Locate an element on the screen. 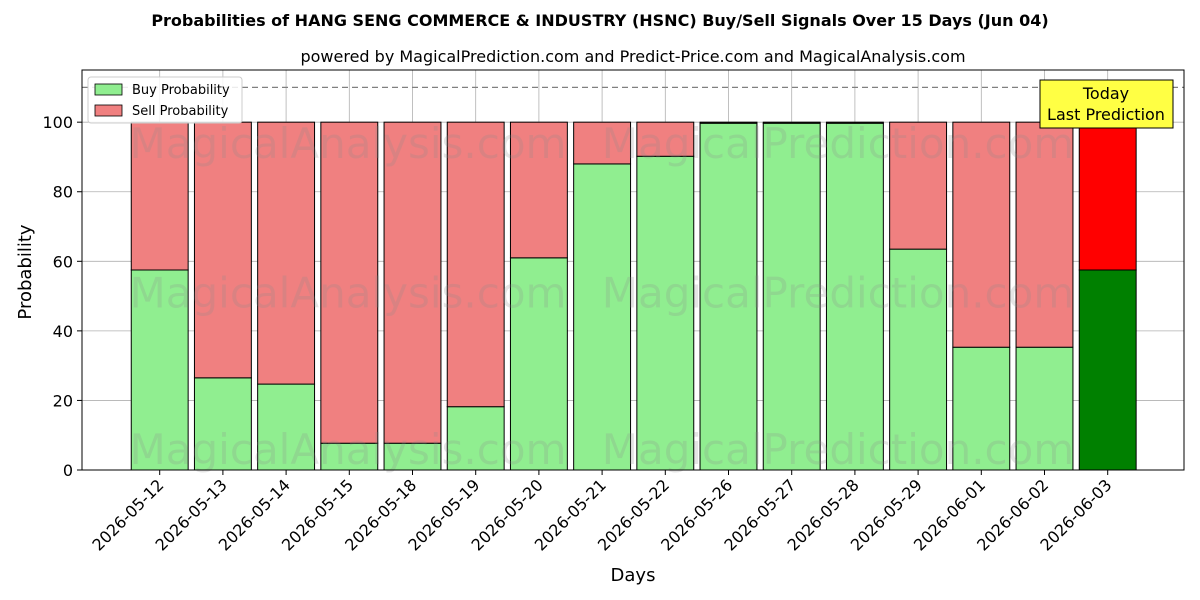  y-tick-label: 0 is located at coordinates (68, 470).